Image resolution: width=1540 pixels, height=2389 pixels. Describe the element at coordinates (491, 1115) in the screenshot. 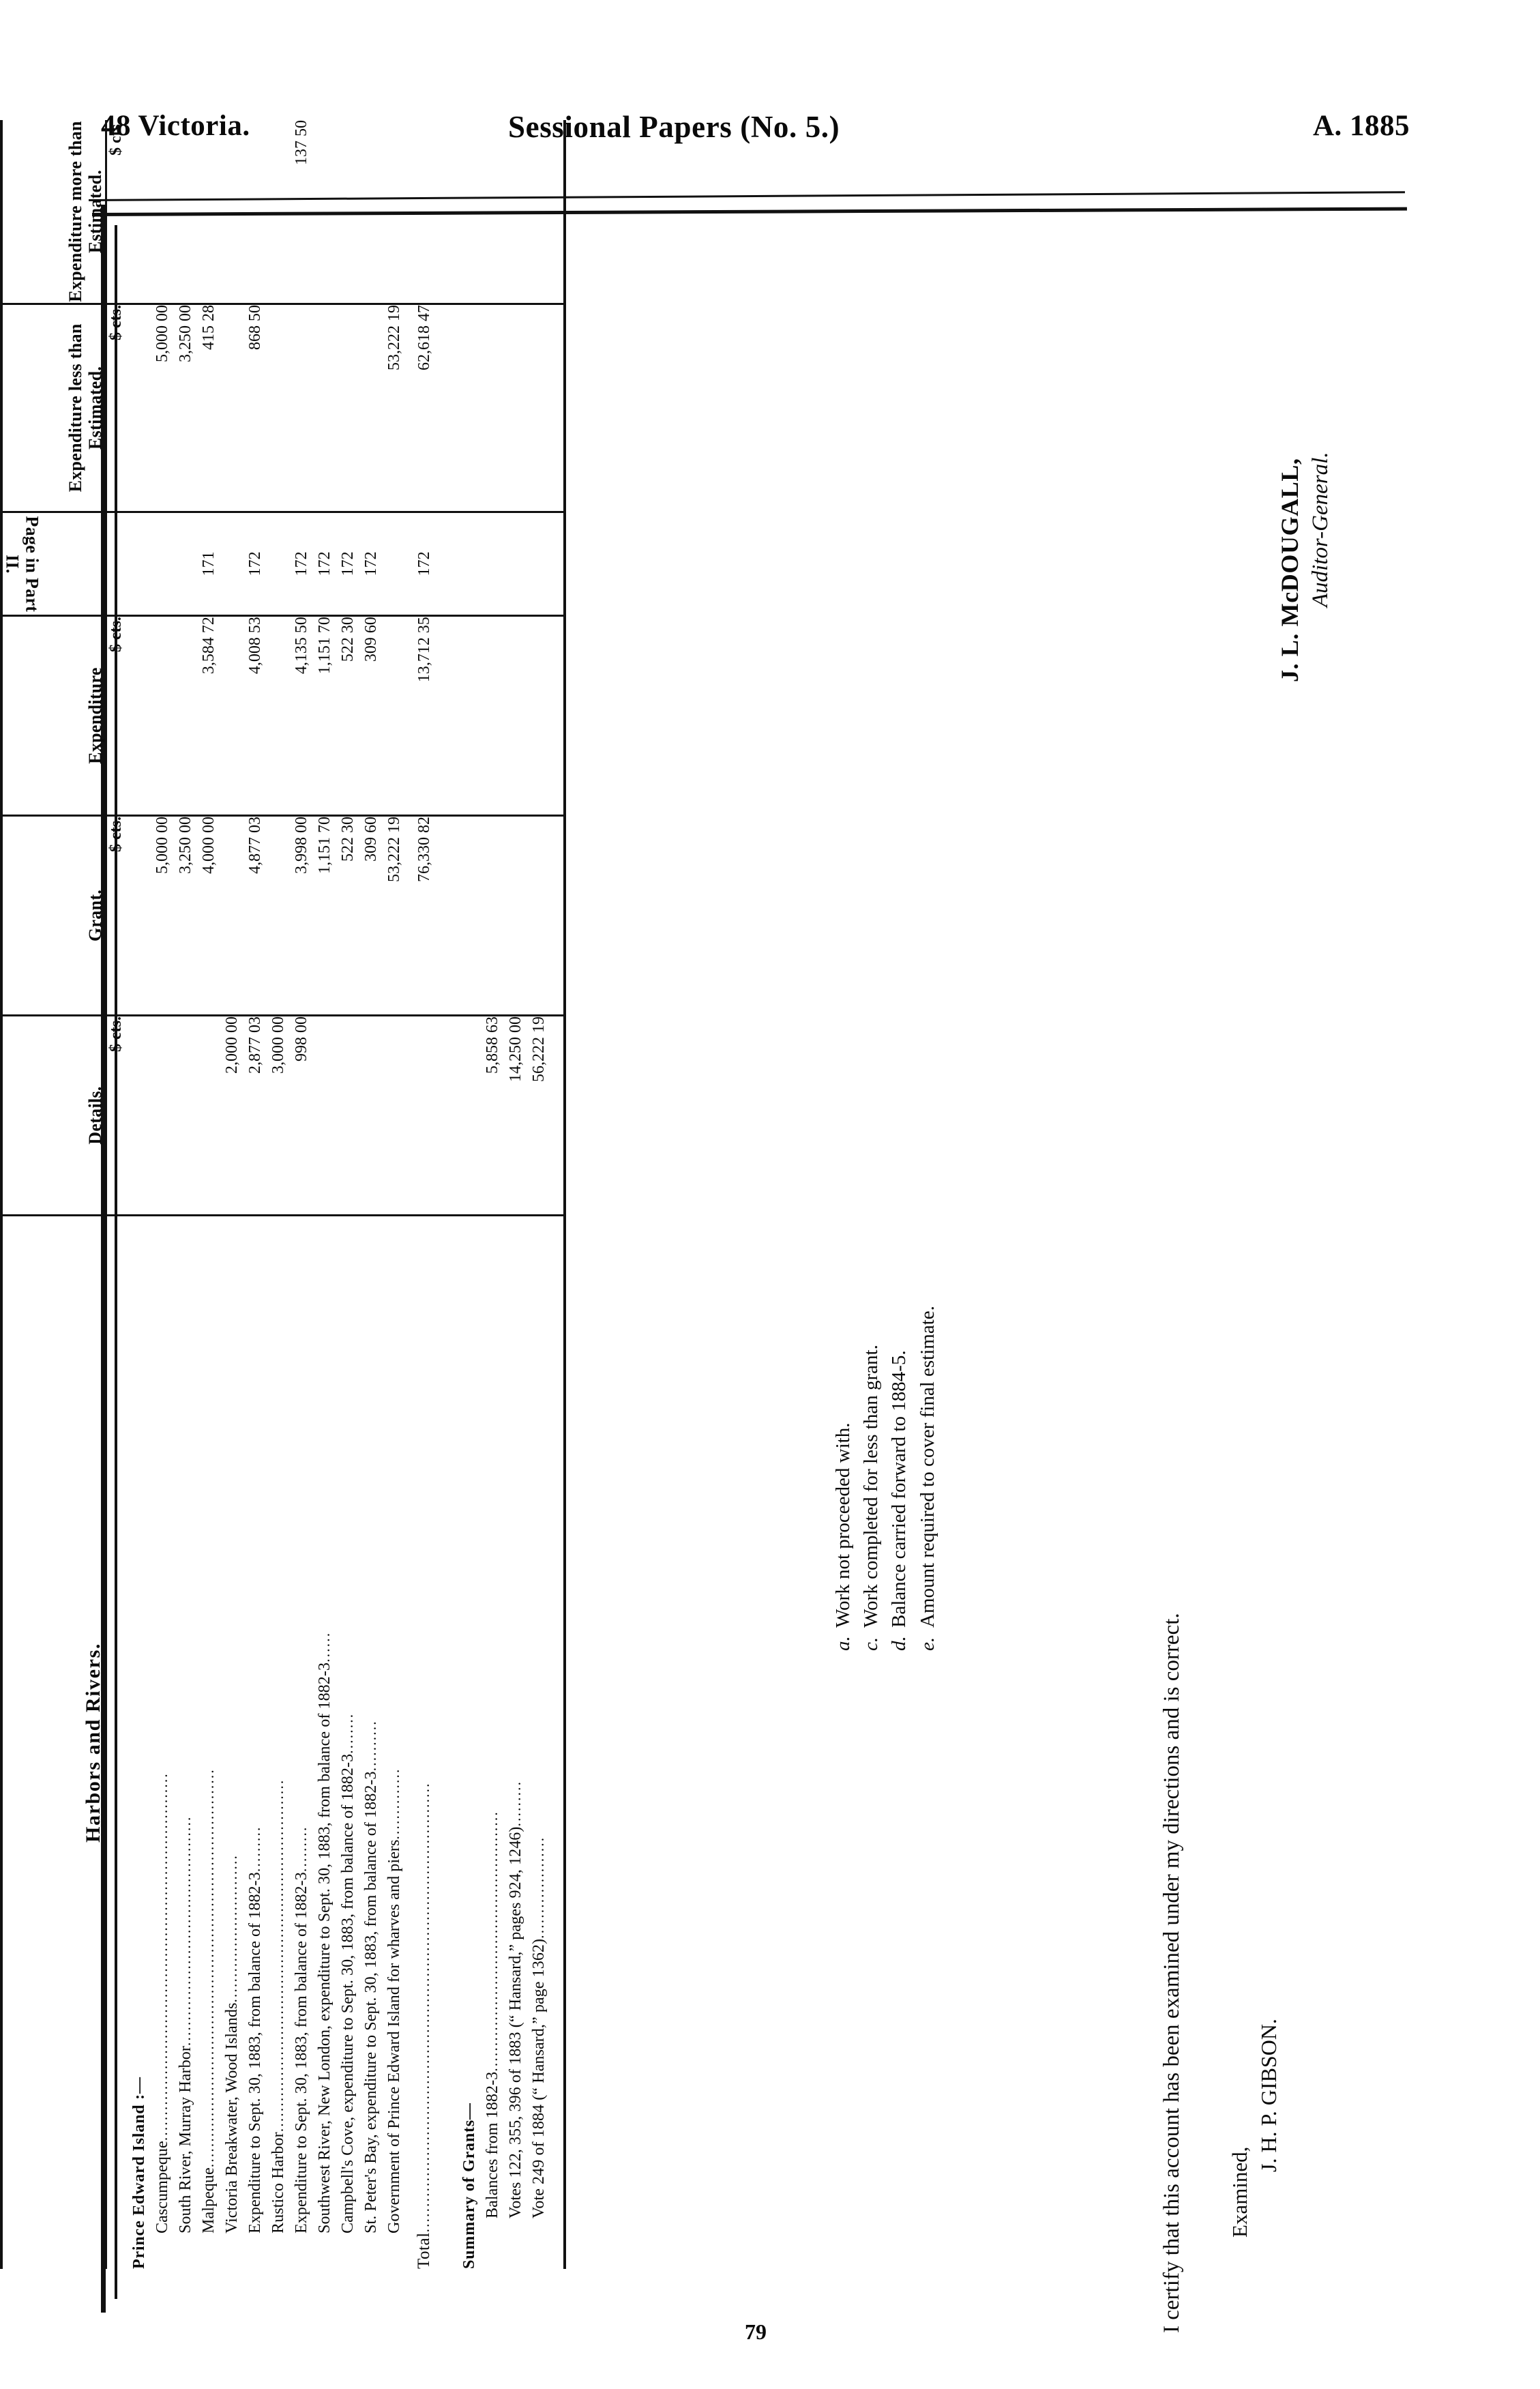

I see `summary-value: 5,858 63` at that location.